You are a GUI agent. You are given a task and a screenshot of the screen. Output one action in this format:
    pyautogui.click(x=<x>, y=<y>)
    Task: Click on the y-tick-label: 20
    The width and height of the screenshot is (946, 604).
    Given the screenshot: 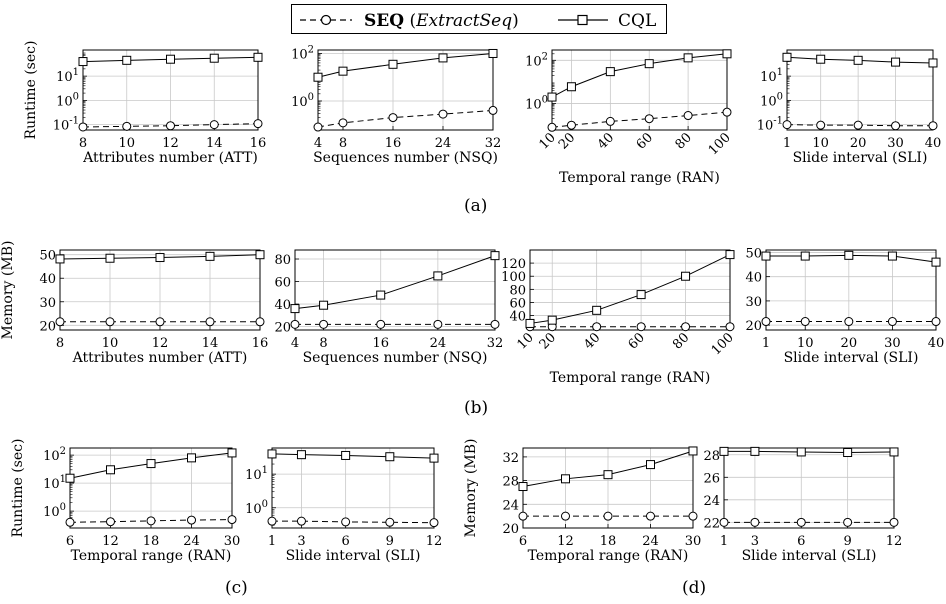 What is the action you would take?
    pyautogui.click(x=510, y=529)
    